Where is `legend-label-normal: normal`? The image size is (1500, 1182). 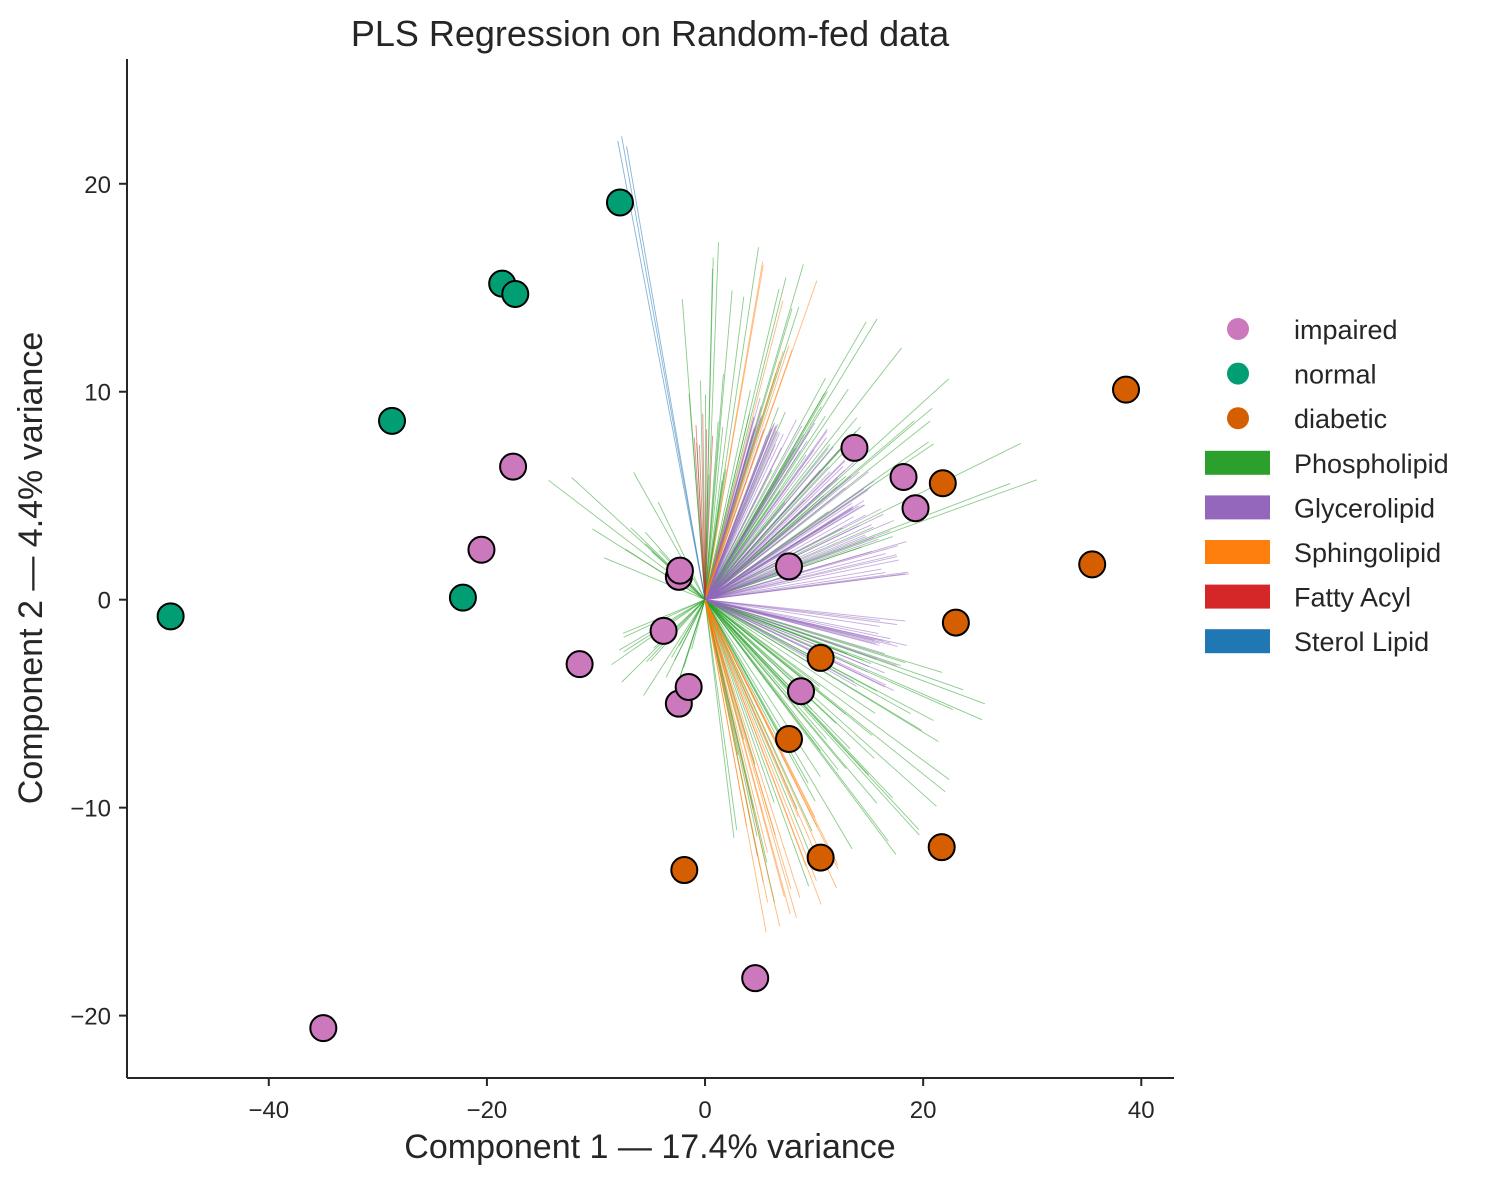
legend-label-normal: normal is located at coordinates (1335, 375).